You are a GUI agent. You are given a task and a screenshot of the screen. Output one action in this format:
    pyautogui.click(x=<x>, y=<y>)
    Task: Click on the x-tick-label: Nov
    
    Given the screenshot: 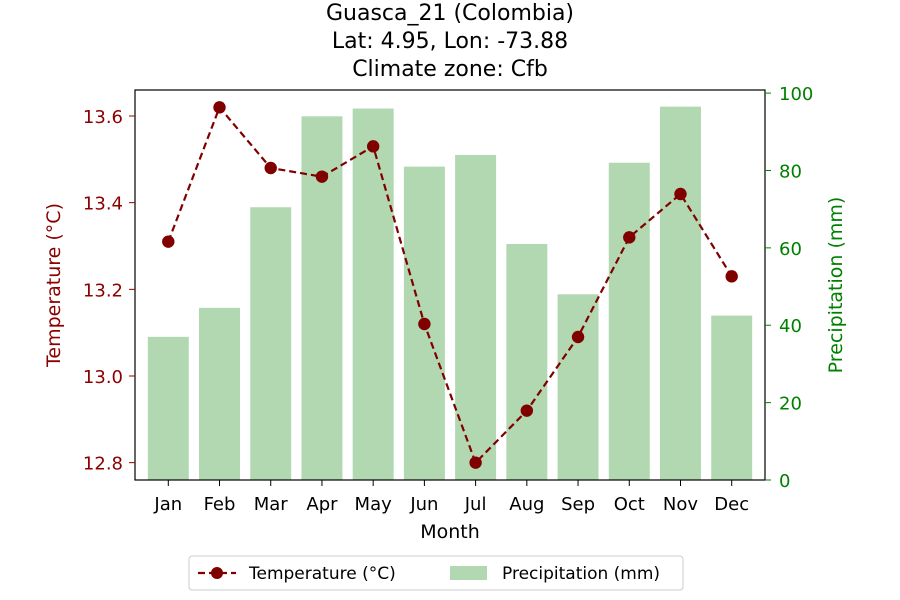 What is the action you would take?
    pyautogui.click(x=680, y=504)
    